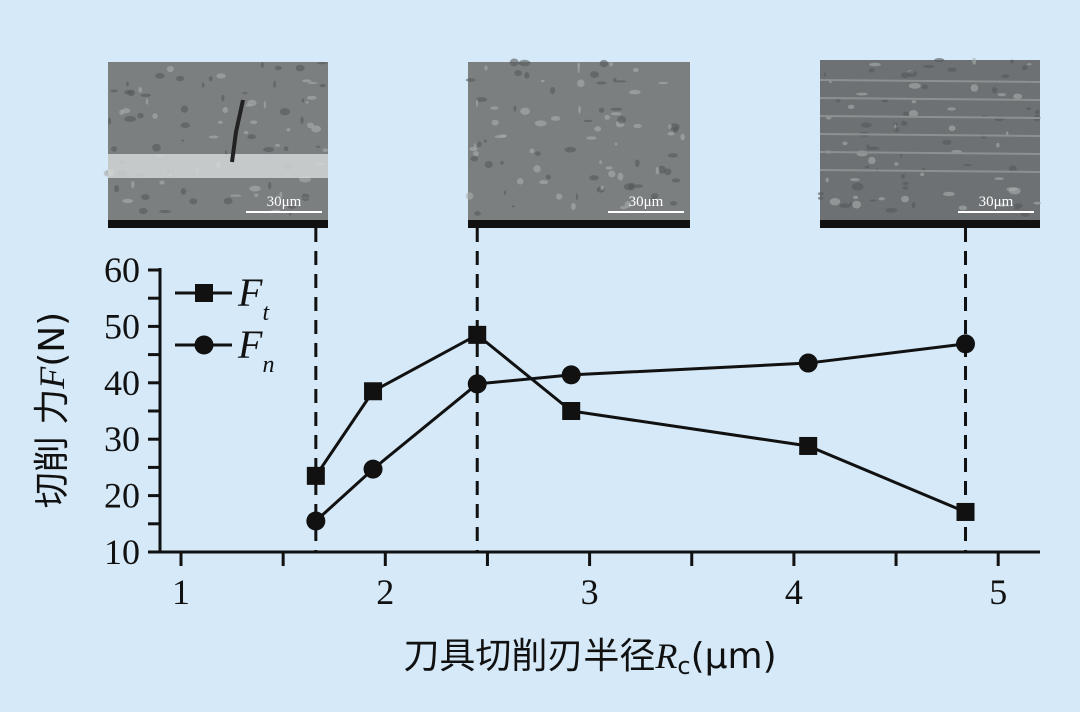 This screenshot has height=712, width=1080. What do you see at coordinates (181, 592) in the screenshot?
I see `x-tick-label: 1` at bounding box center [181, 592].